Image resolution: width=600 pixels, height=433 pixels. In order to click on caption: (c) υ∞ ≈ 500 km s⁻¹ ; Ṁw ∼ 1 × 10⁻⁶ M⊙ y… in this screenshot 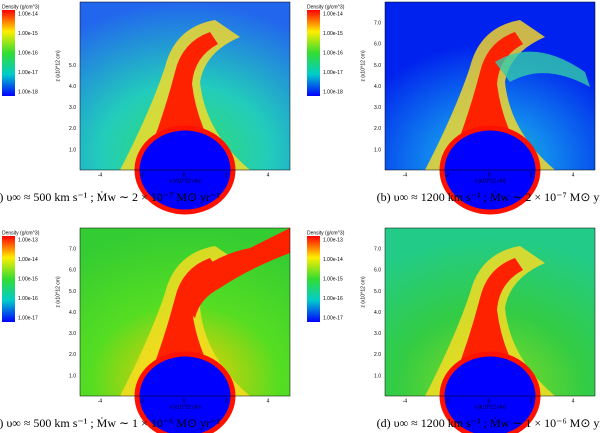, I will do `click(110, 423)`.